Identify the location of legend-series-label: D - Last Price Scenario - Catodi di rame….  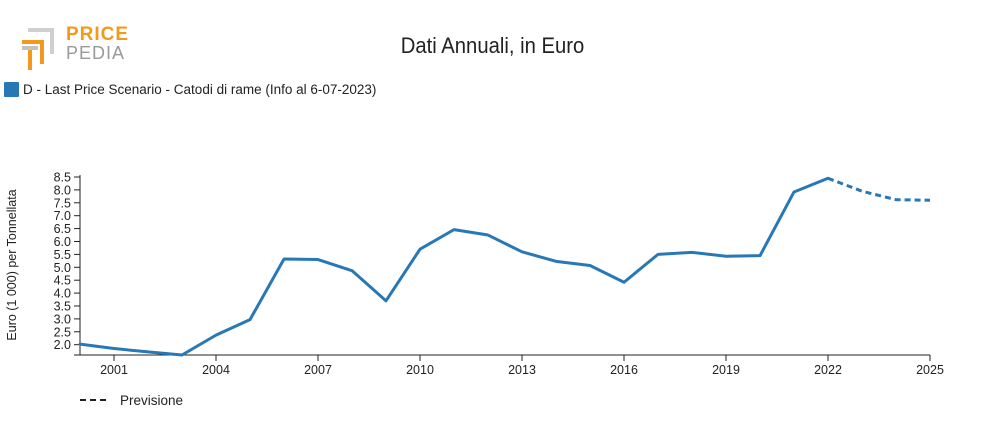
(200, 89).